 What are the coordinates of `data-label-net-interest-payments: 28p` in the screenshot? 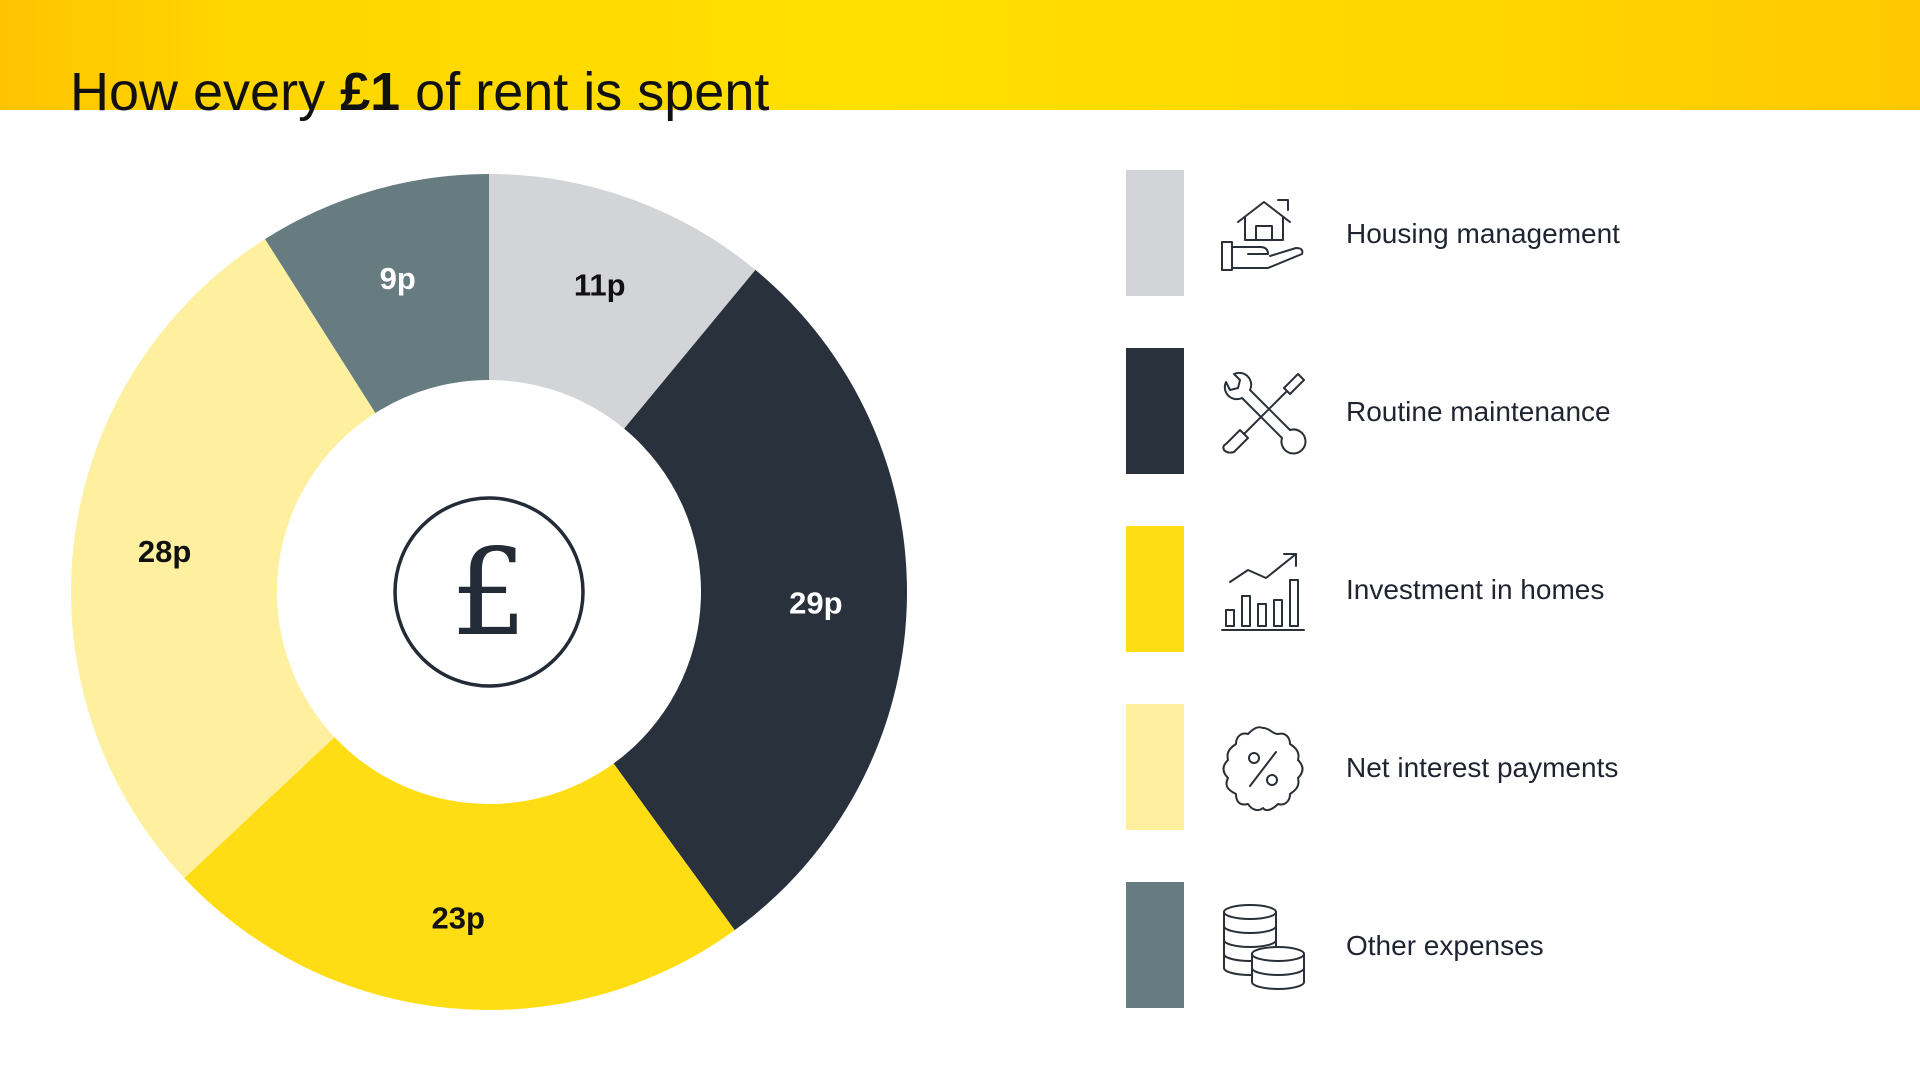 It's located at (164, 551).